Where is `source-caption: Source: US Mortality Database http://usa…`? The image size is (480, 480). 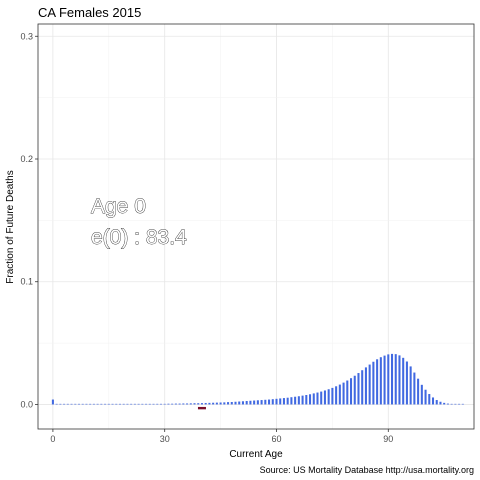
source-caption: Source: US Mortality Database http://usa… is located at coordinates (367, 470).